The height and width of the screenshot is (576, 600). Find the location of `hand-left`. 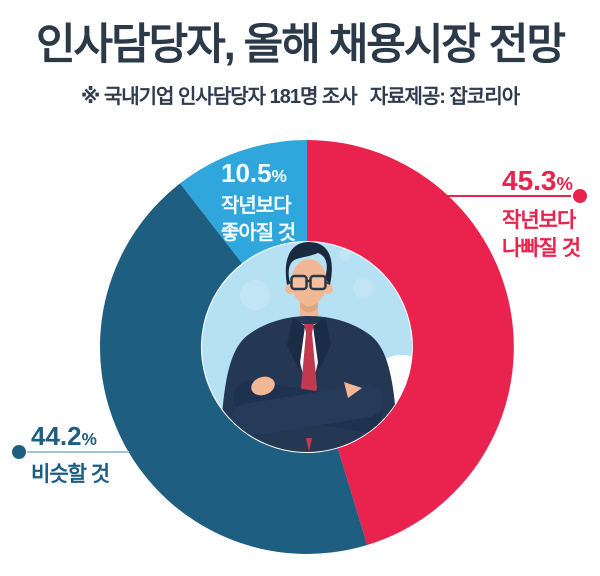

hand-left is located at coordinates (263, 386).